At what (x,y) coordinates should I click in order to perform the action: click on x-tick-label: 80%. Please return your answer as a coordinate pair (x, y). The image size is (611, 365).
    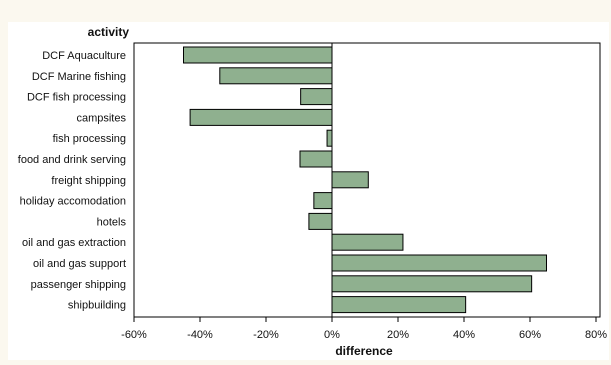
    Looking at the image, I should click on (596, 335).